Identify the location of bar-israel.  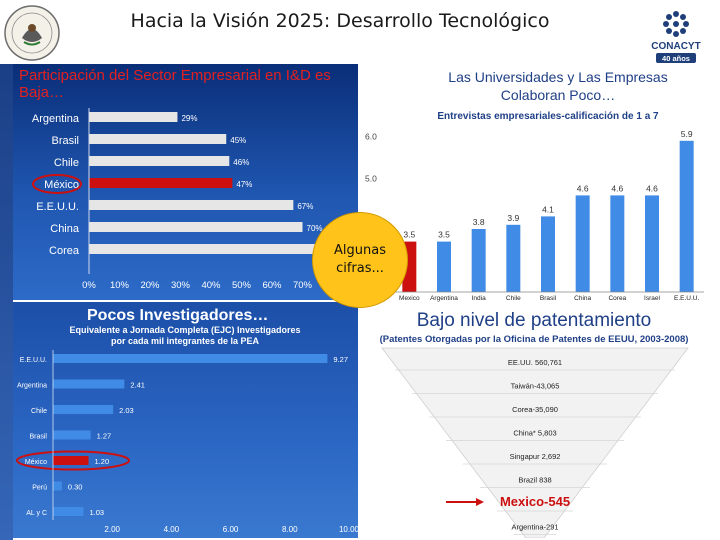
(652, 243).